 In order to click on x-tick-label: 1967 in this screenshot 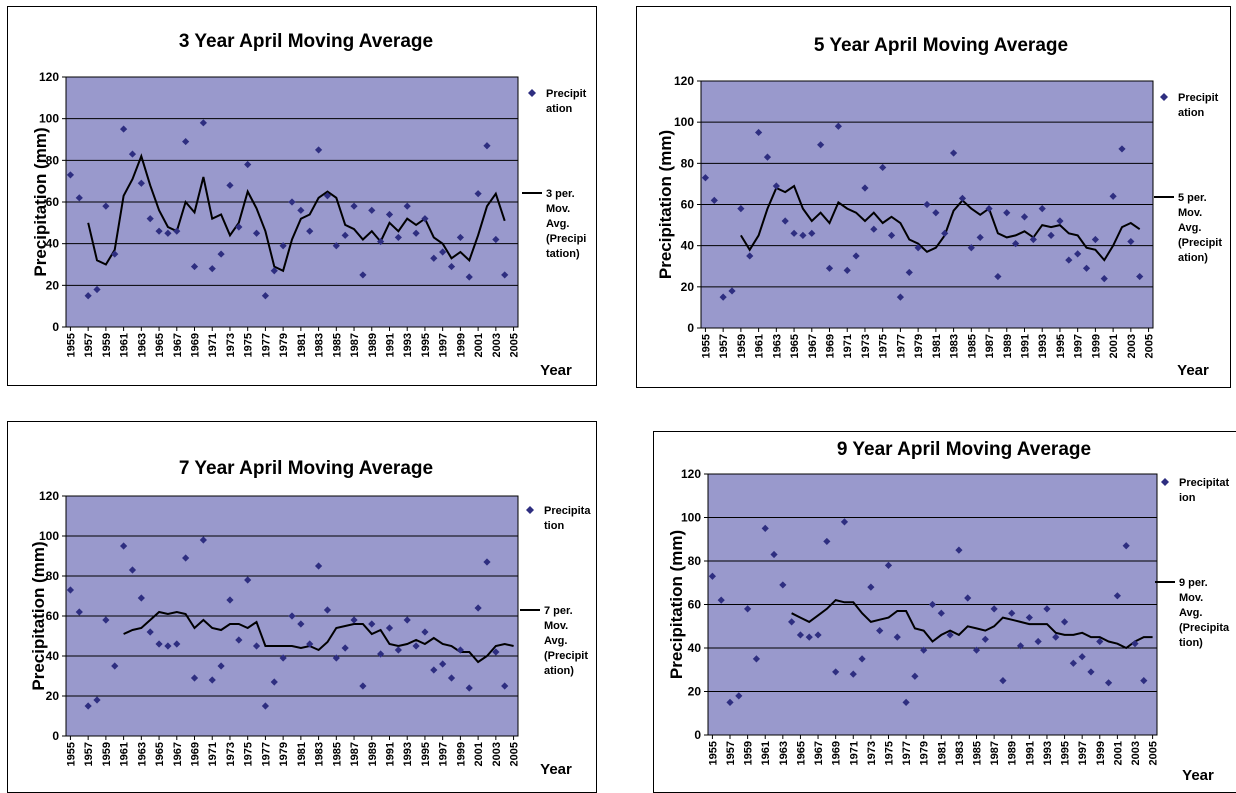, I will do `click(813, 346)`.